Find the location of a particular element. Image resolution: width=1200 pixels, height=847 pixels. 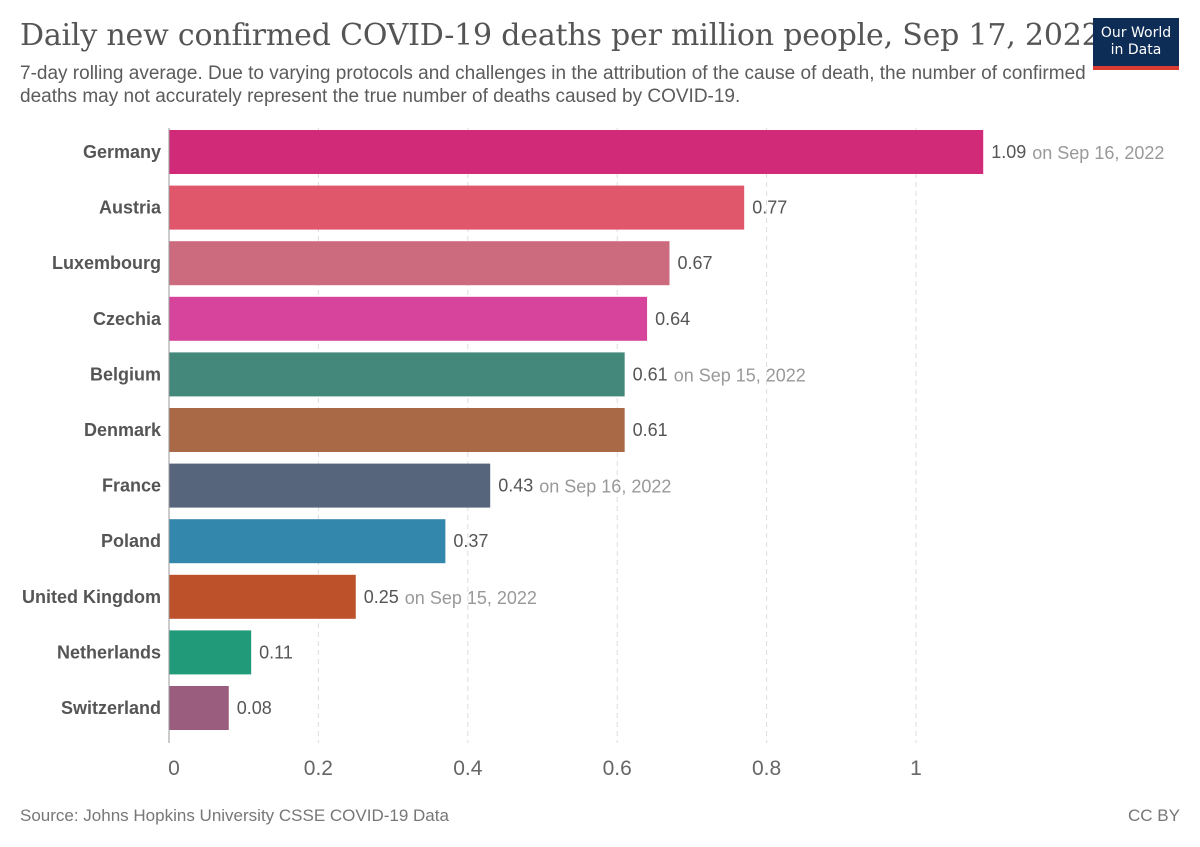

value-label: 0.64 is located at coordinates (672, 319).